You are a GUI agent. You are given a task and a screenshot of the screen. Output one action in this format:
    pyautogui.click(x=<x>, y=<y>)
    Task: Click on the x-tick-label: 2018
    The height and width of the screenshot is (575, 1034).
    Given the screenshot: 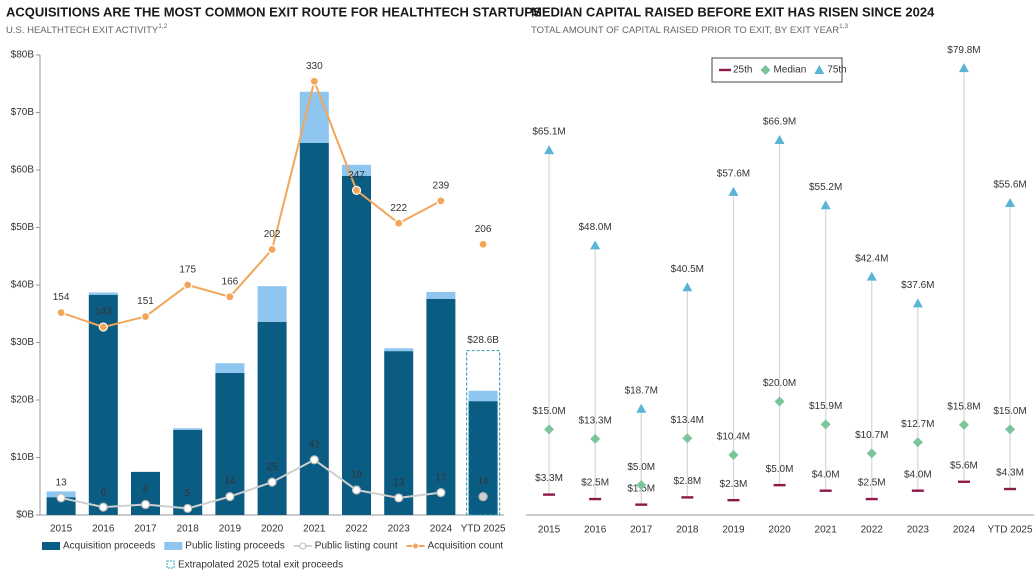 What is the action you would take?
    pyautogui.click(x=188, y=529)
    